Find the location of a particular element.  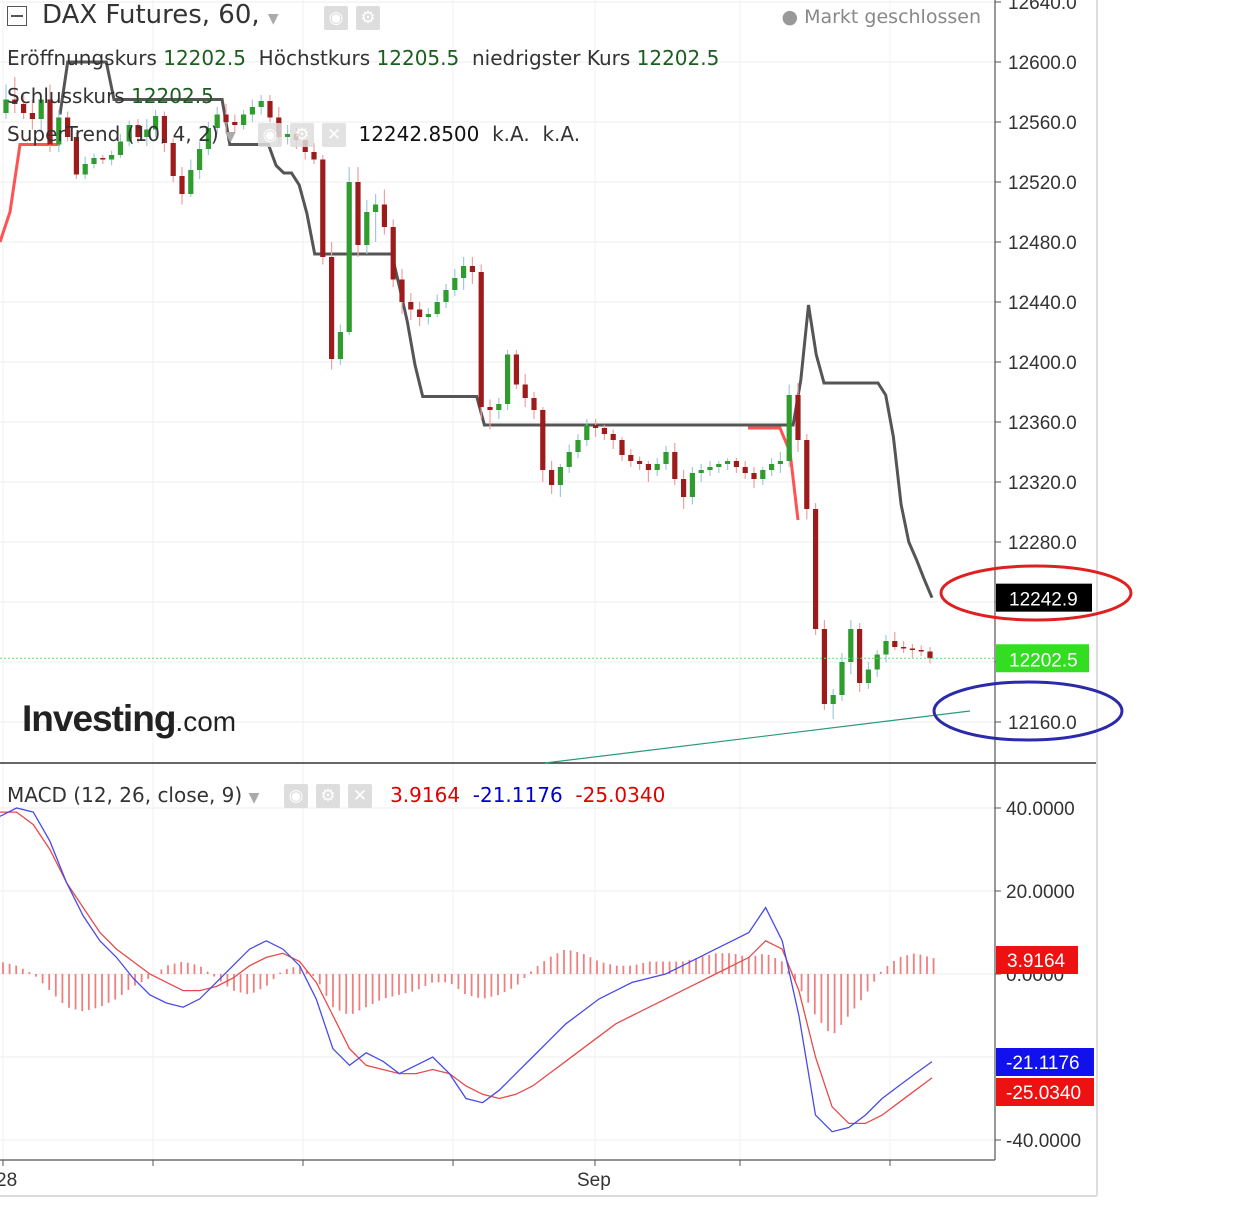

price-tick-label: 12480.0 is located at coordinates (1042, 243).